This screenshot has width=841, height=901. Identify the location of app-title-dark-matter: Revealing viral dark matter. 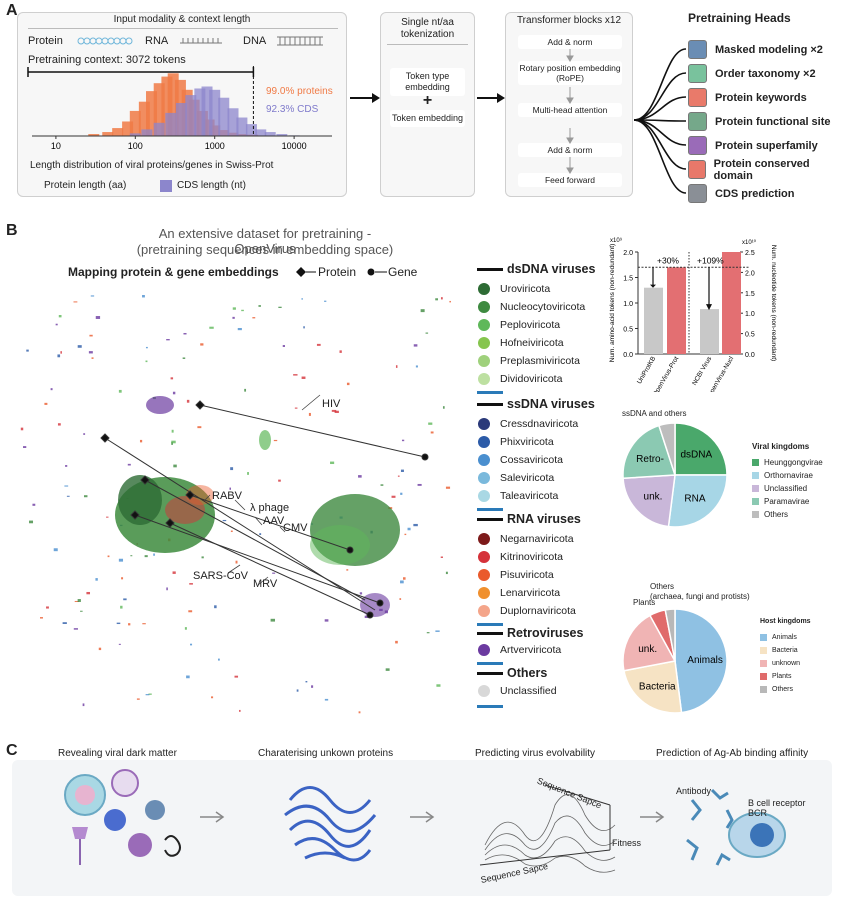
(117, 753).